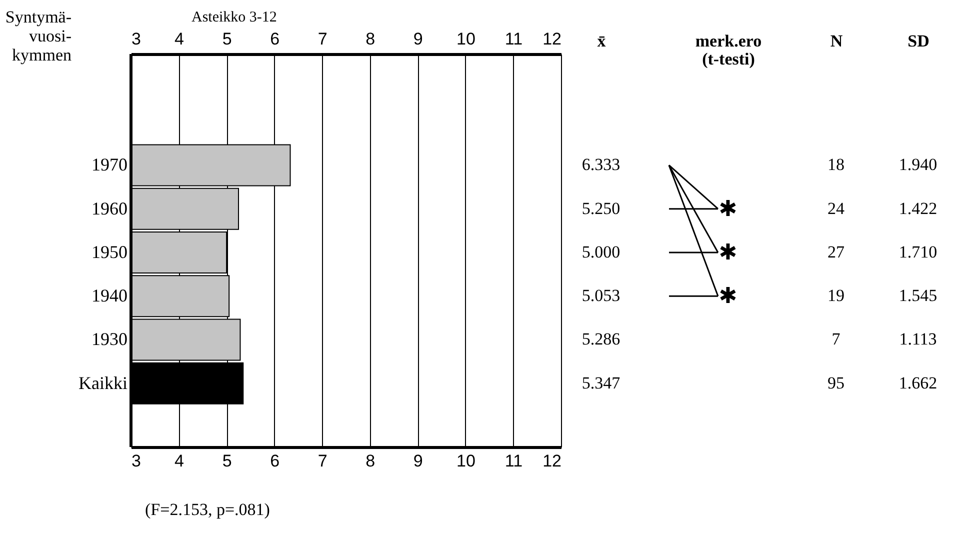 This screenshot has width=977, height=547. I want to click on x-tick-label: 11, so click(513, 461).